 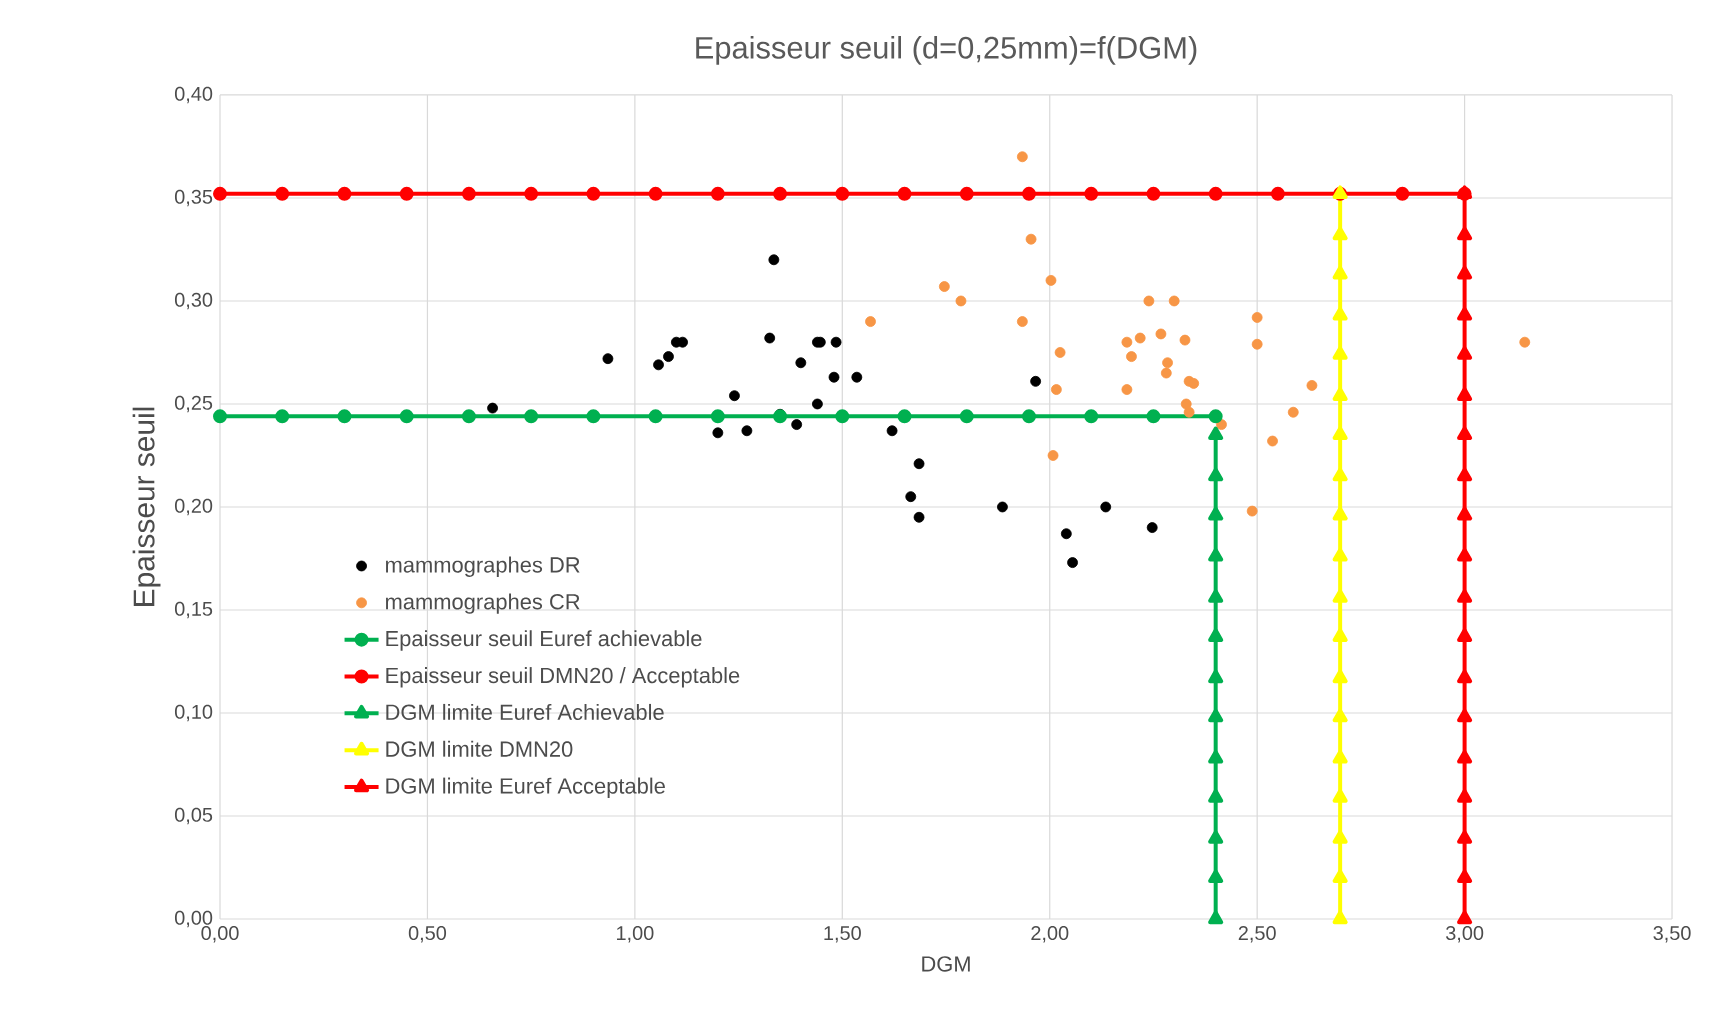 I want to click on y-tick-label: 0,35, so click(x=193, y=198).